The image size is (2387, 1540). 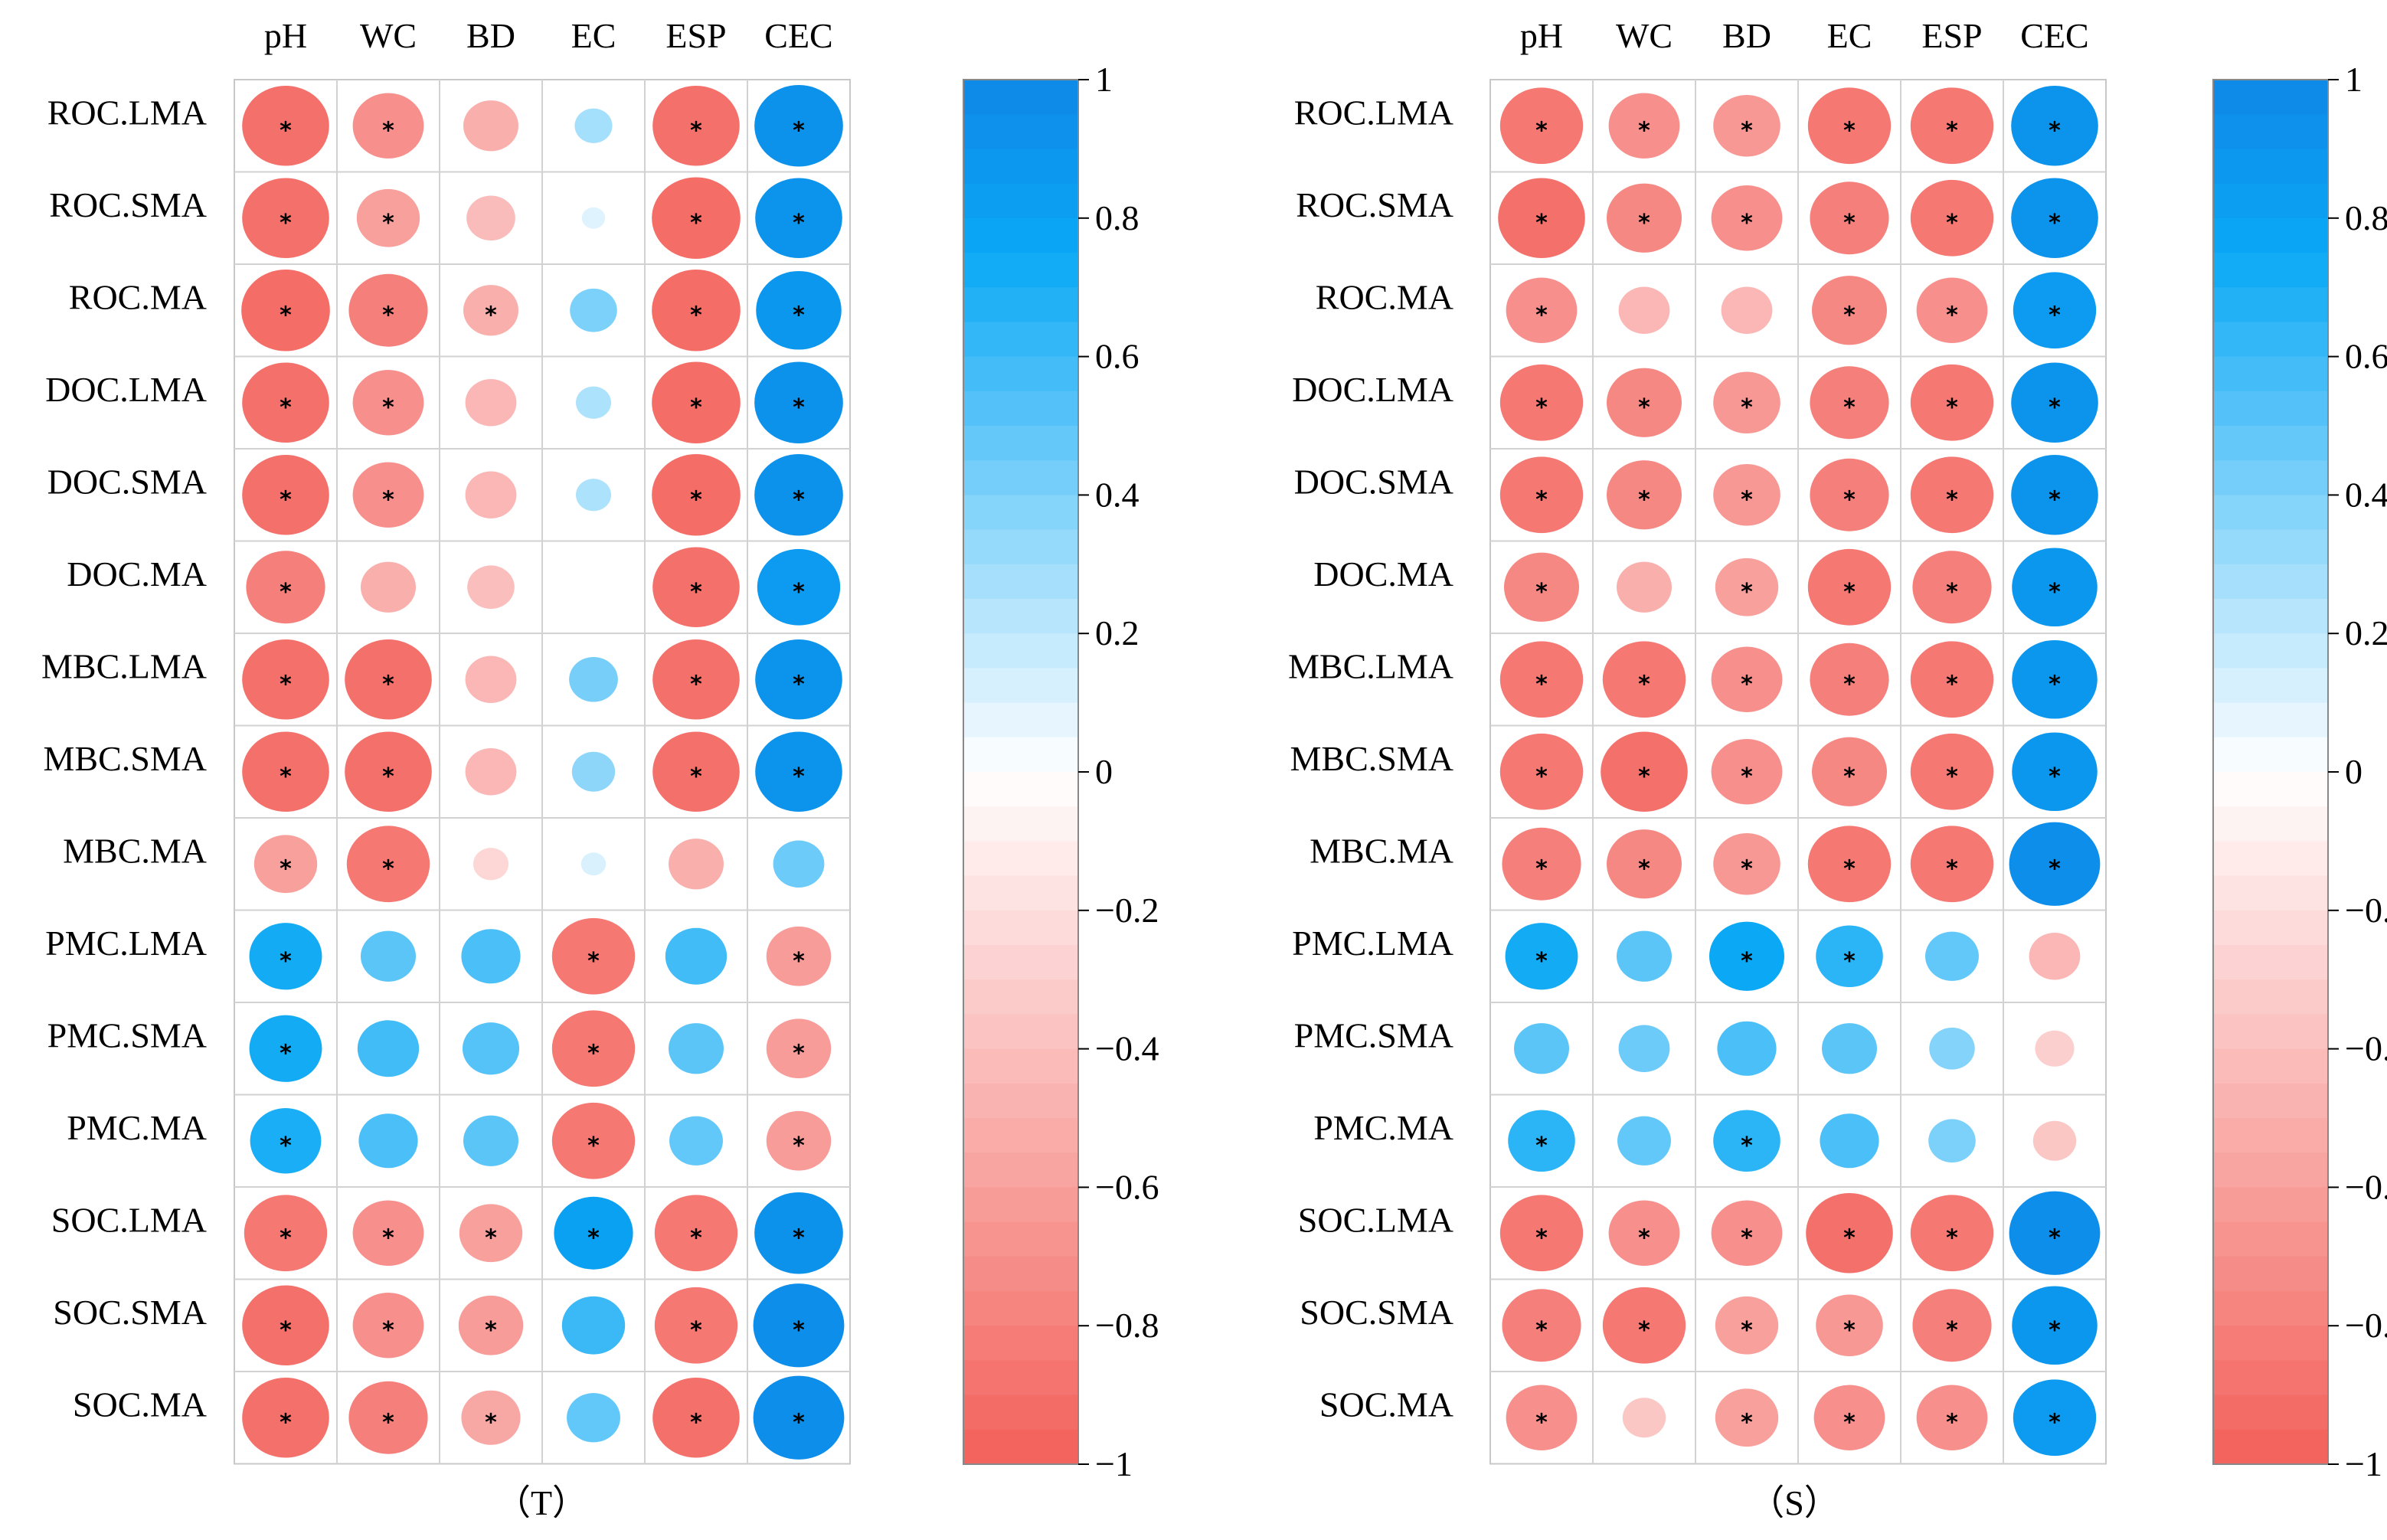 I want to click on row-label-mbc-sma: MBC.SMA, so click(x=126, y=758).